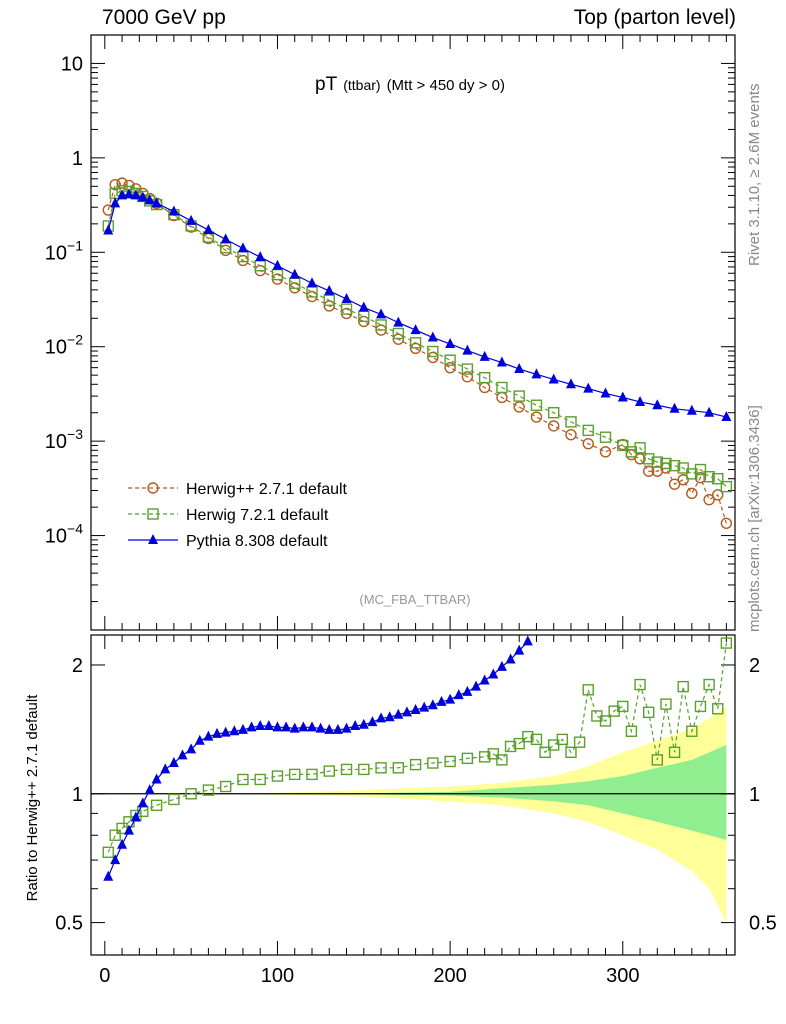  I want to click on y-tick-exponent: −4, so click(75, 529).